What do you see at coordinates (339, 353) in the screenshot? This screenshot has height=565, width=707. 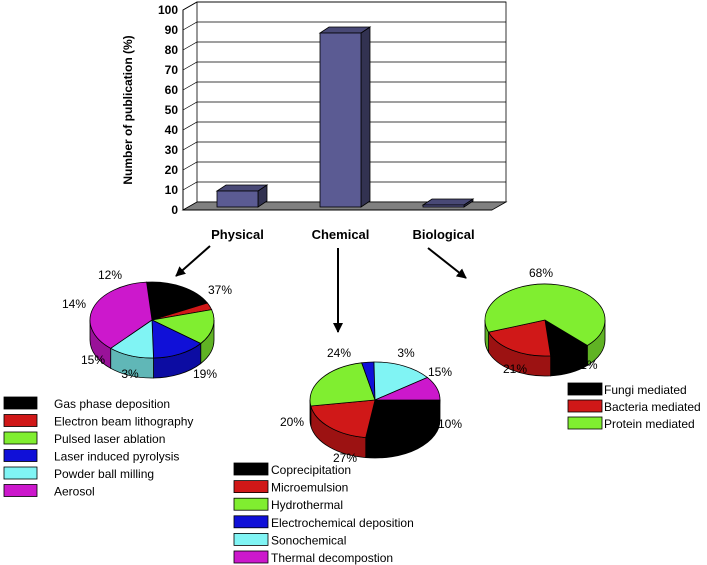 I see `pie-value-label: 24%` at bounding box center [339, 353].